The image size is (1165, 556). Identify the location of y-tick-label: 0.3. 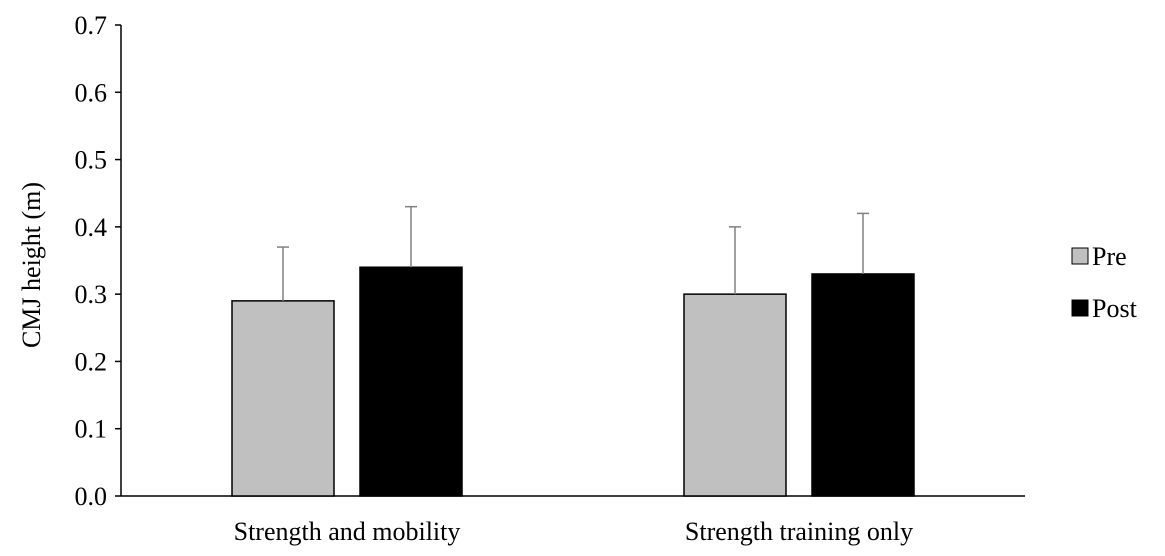
(91, 294).